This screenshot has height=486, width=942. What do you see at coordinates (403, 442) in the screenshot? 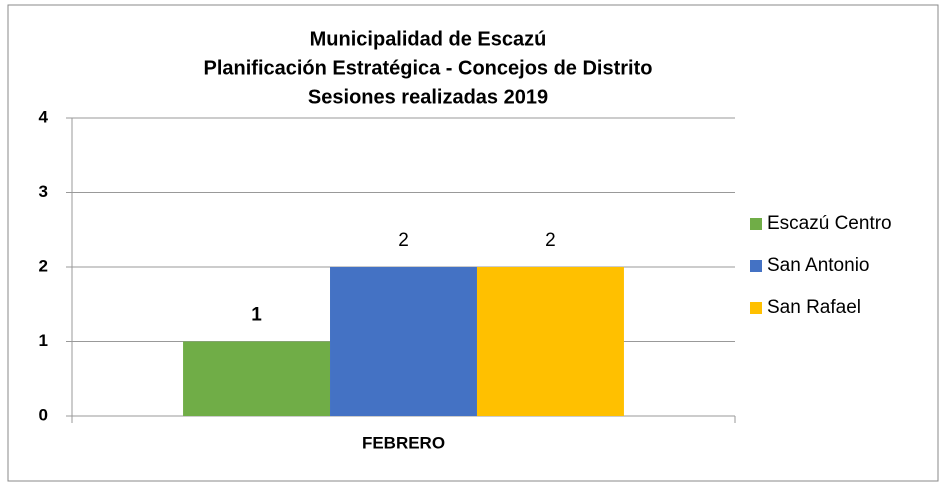
I see `x-tick-label: FEBRERO` at bounding box center [403, 442].